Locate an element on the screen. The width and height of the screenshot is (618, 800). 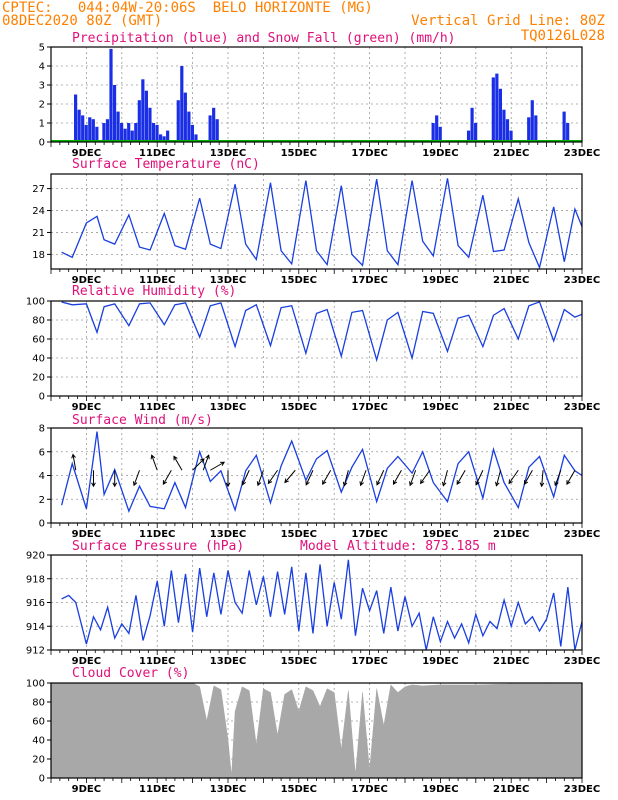
cloud-cover-ytick-label: 20 is located at coordinates (38, 760).